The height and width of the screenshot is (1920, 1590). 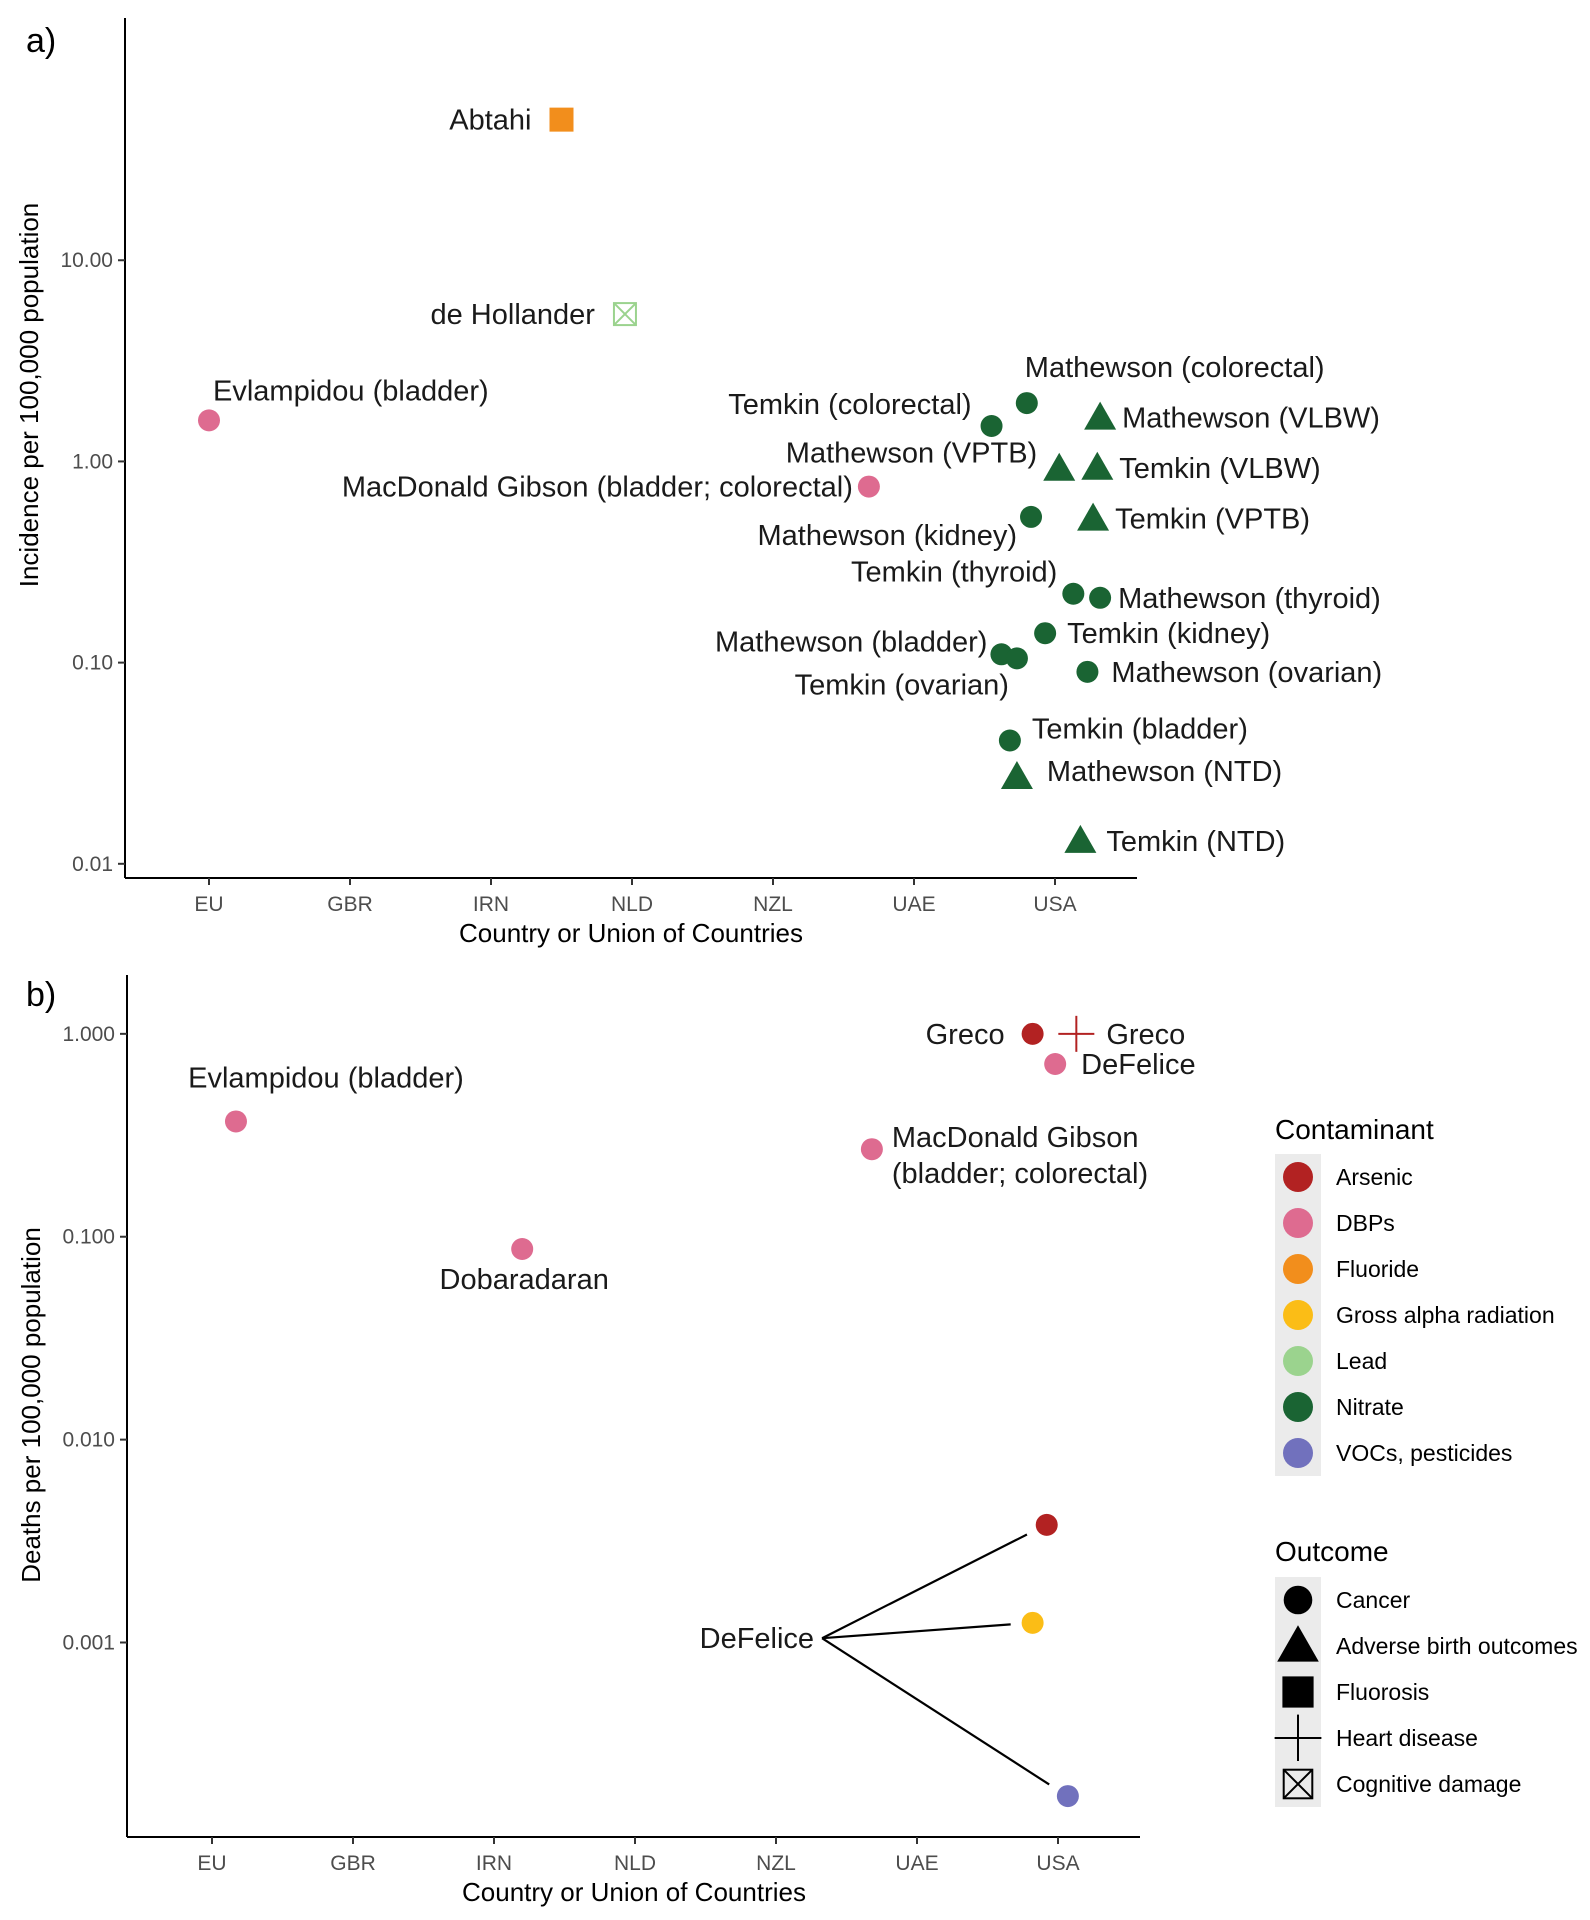 I want to click on panel-b-tag: b), so click(x=41, y=995).